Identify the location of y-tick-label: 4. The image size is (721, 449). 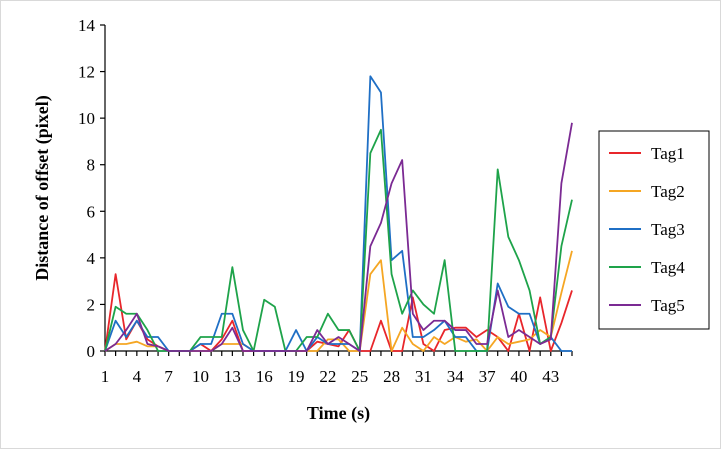
(91, 258).